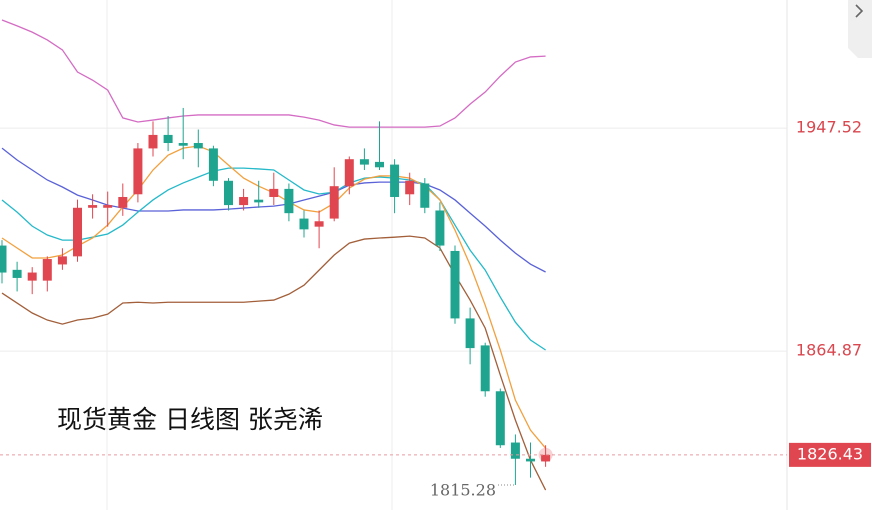 This screenshot has width=872, height=510. What do you see at coordinates (829, 127) in the screenshot?
I see `y-tick-label: 1947.52` at bounding box center [829, 127].